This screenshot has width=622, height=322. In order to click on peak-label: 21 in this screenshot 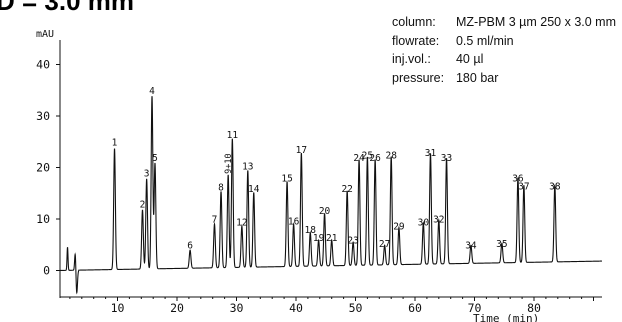, I will do `click(332, 238)`.